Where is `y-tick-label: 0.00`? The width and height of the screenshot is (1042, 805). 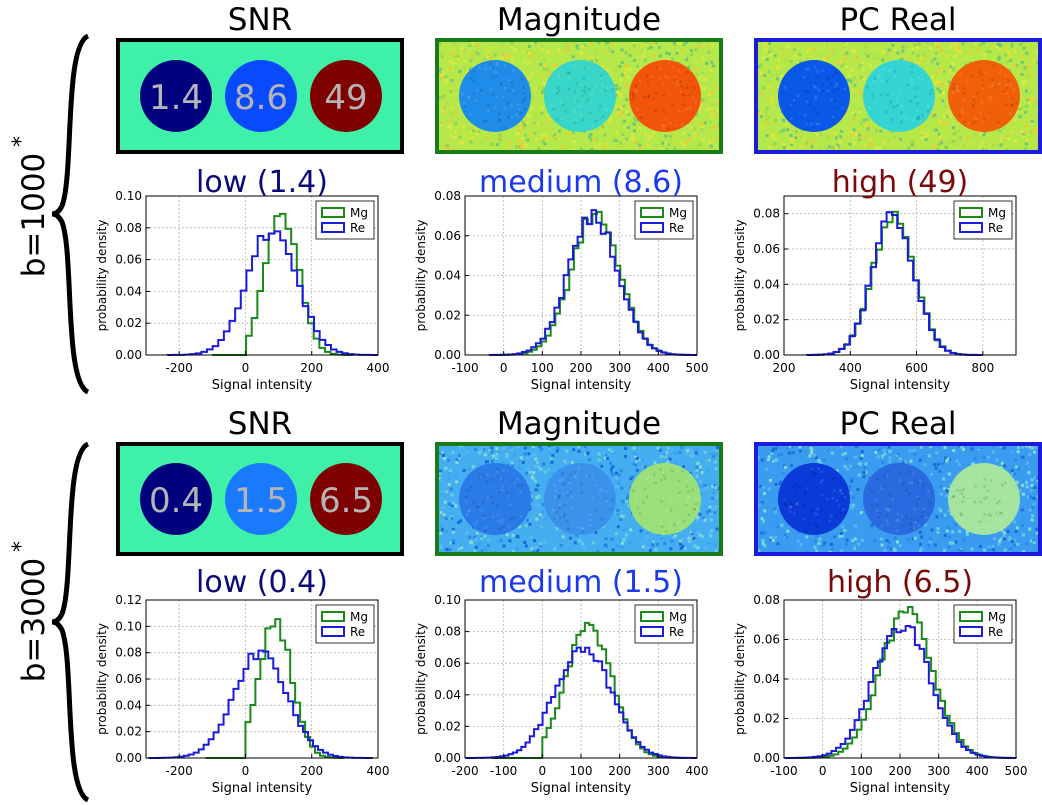
y-tick-label: 0.00 is located at coordinates (447, 758).